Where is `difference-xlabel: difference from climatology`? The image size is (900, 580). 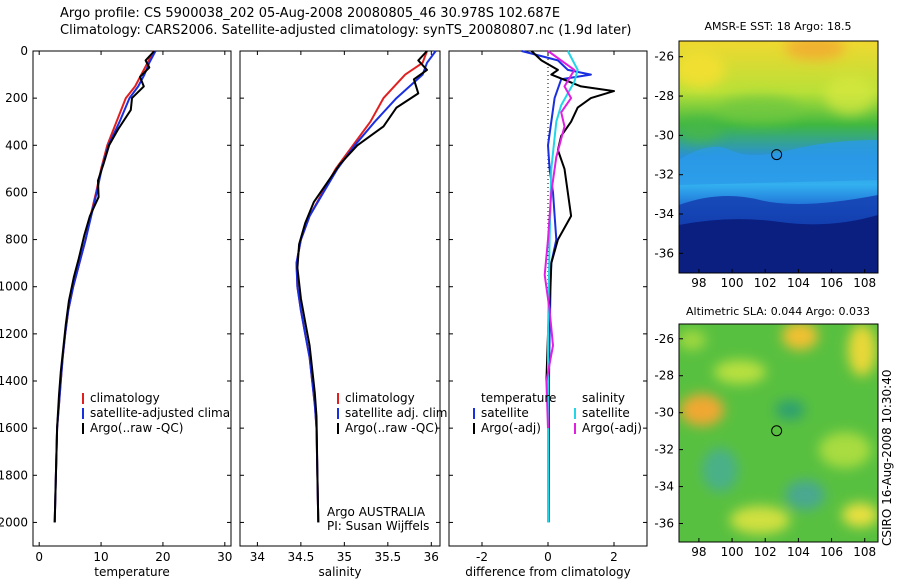
difference-xlabel: difference from climatology is located at coordinates (548, 572).